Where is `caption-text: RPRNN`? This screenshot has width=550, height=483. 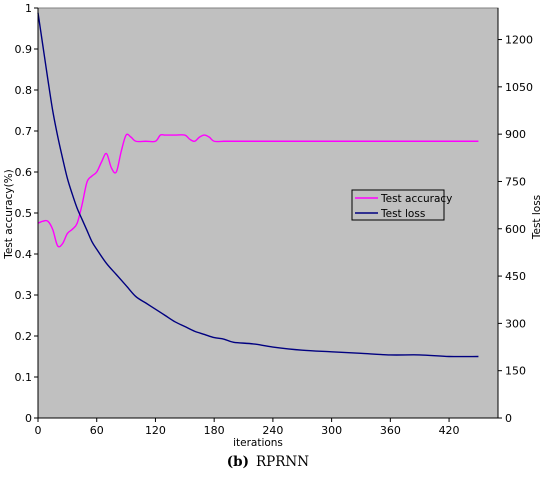
caption-text: RPRNN is located at coordinates (282, 462).